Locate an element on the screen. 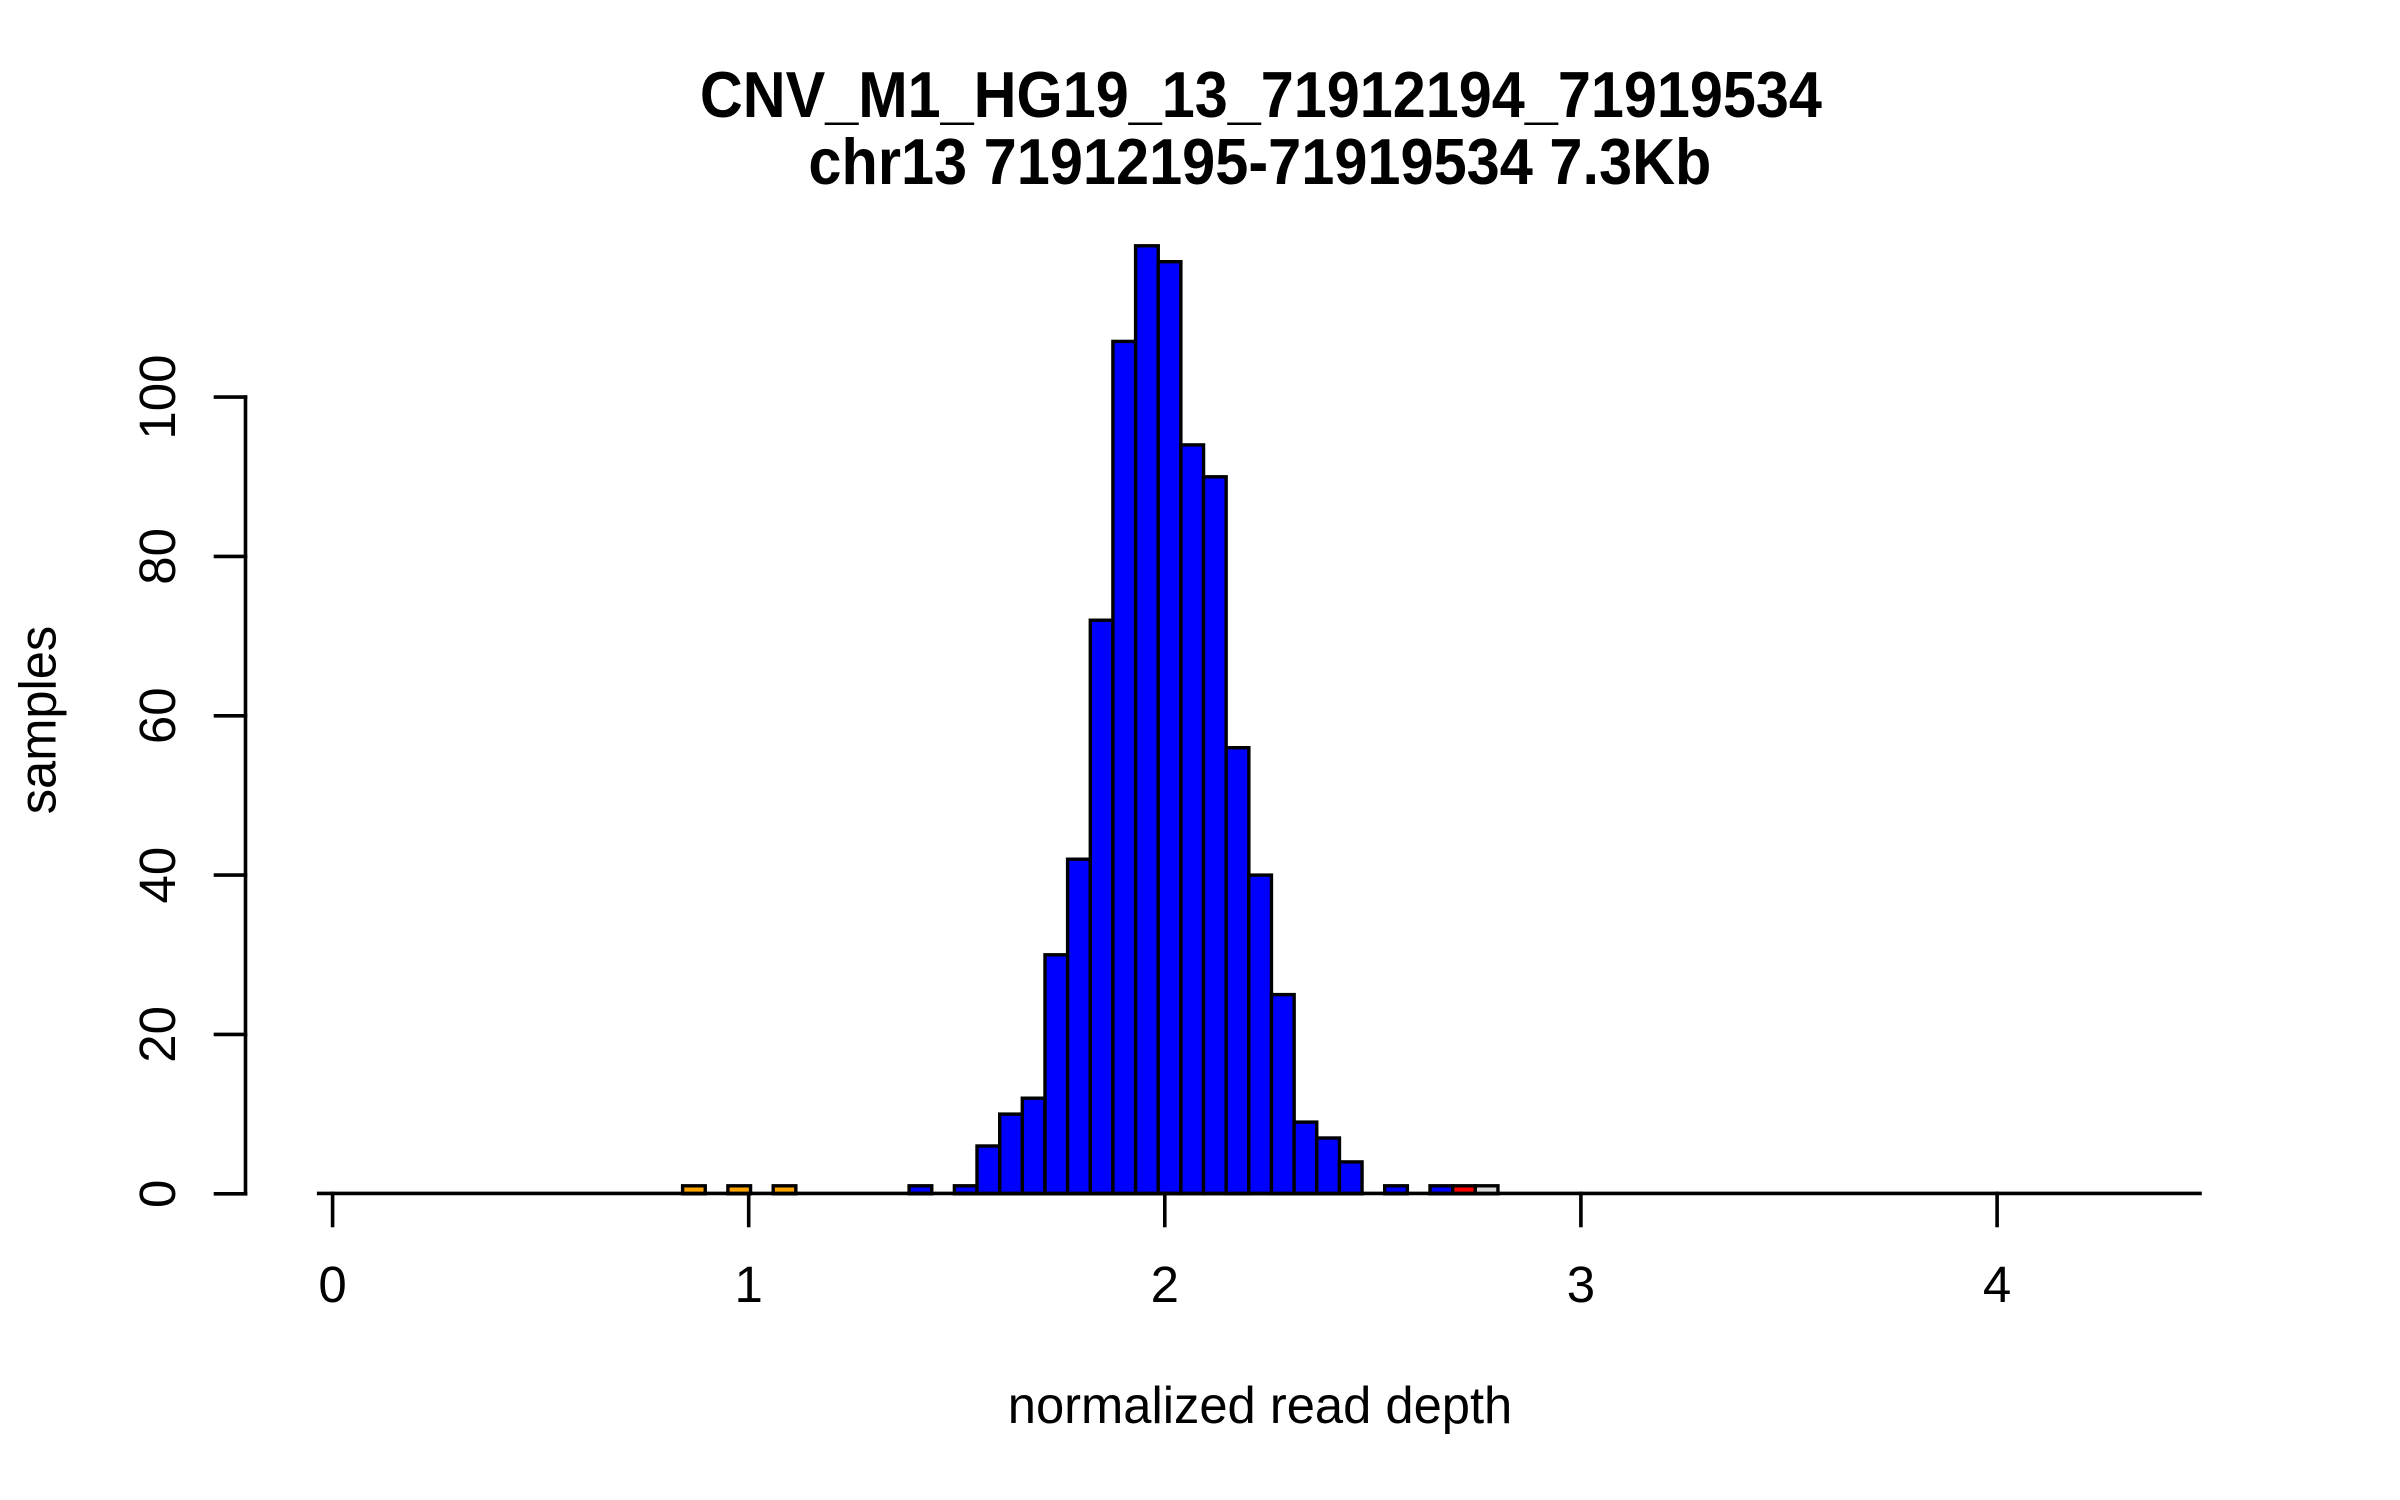 Image resolution: width=2400 pixels, height=1500 pixels. svg-text:CNV_M1_HG19_13_71912194_719195: CNV_M1_HG19_13_71912194_71919534 is located at coordinates (1261, 94).